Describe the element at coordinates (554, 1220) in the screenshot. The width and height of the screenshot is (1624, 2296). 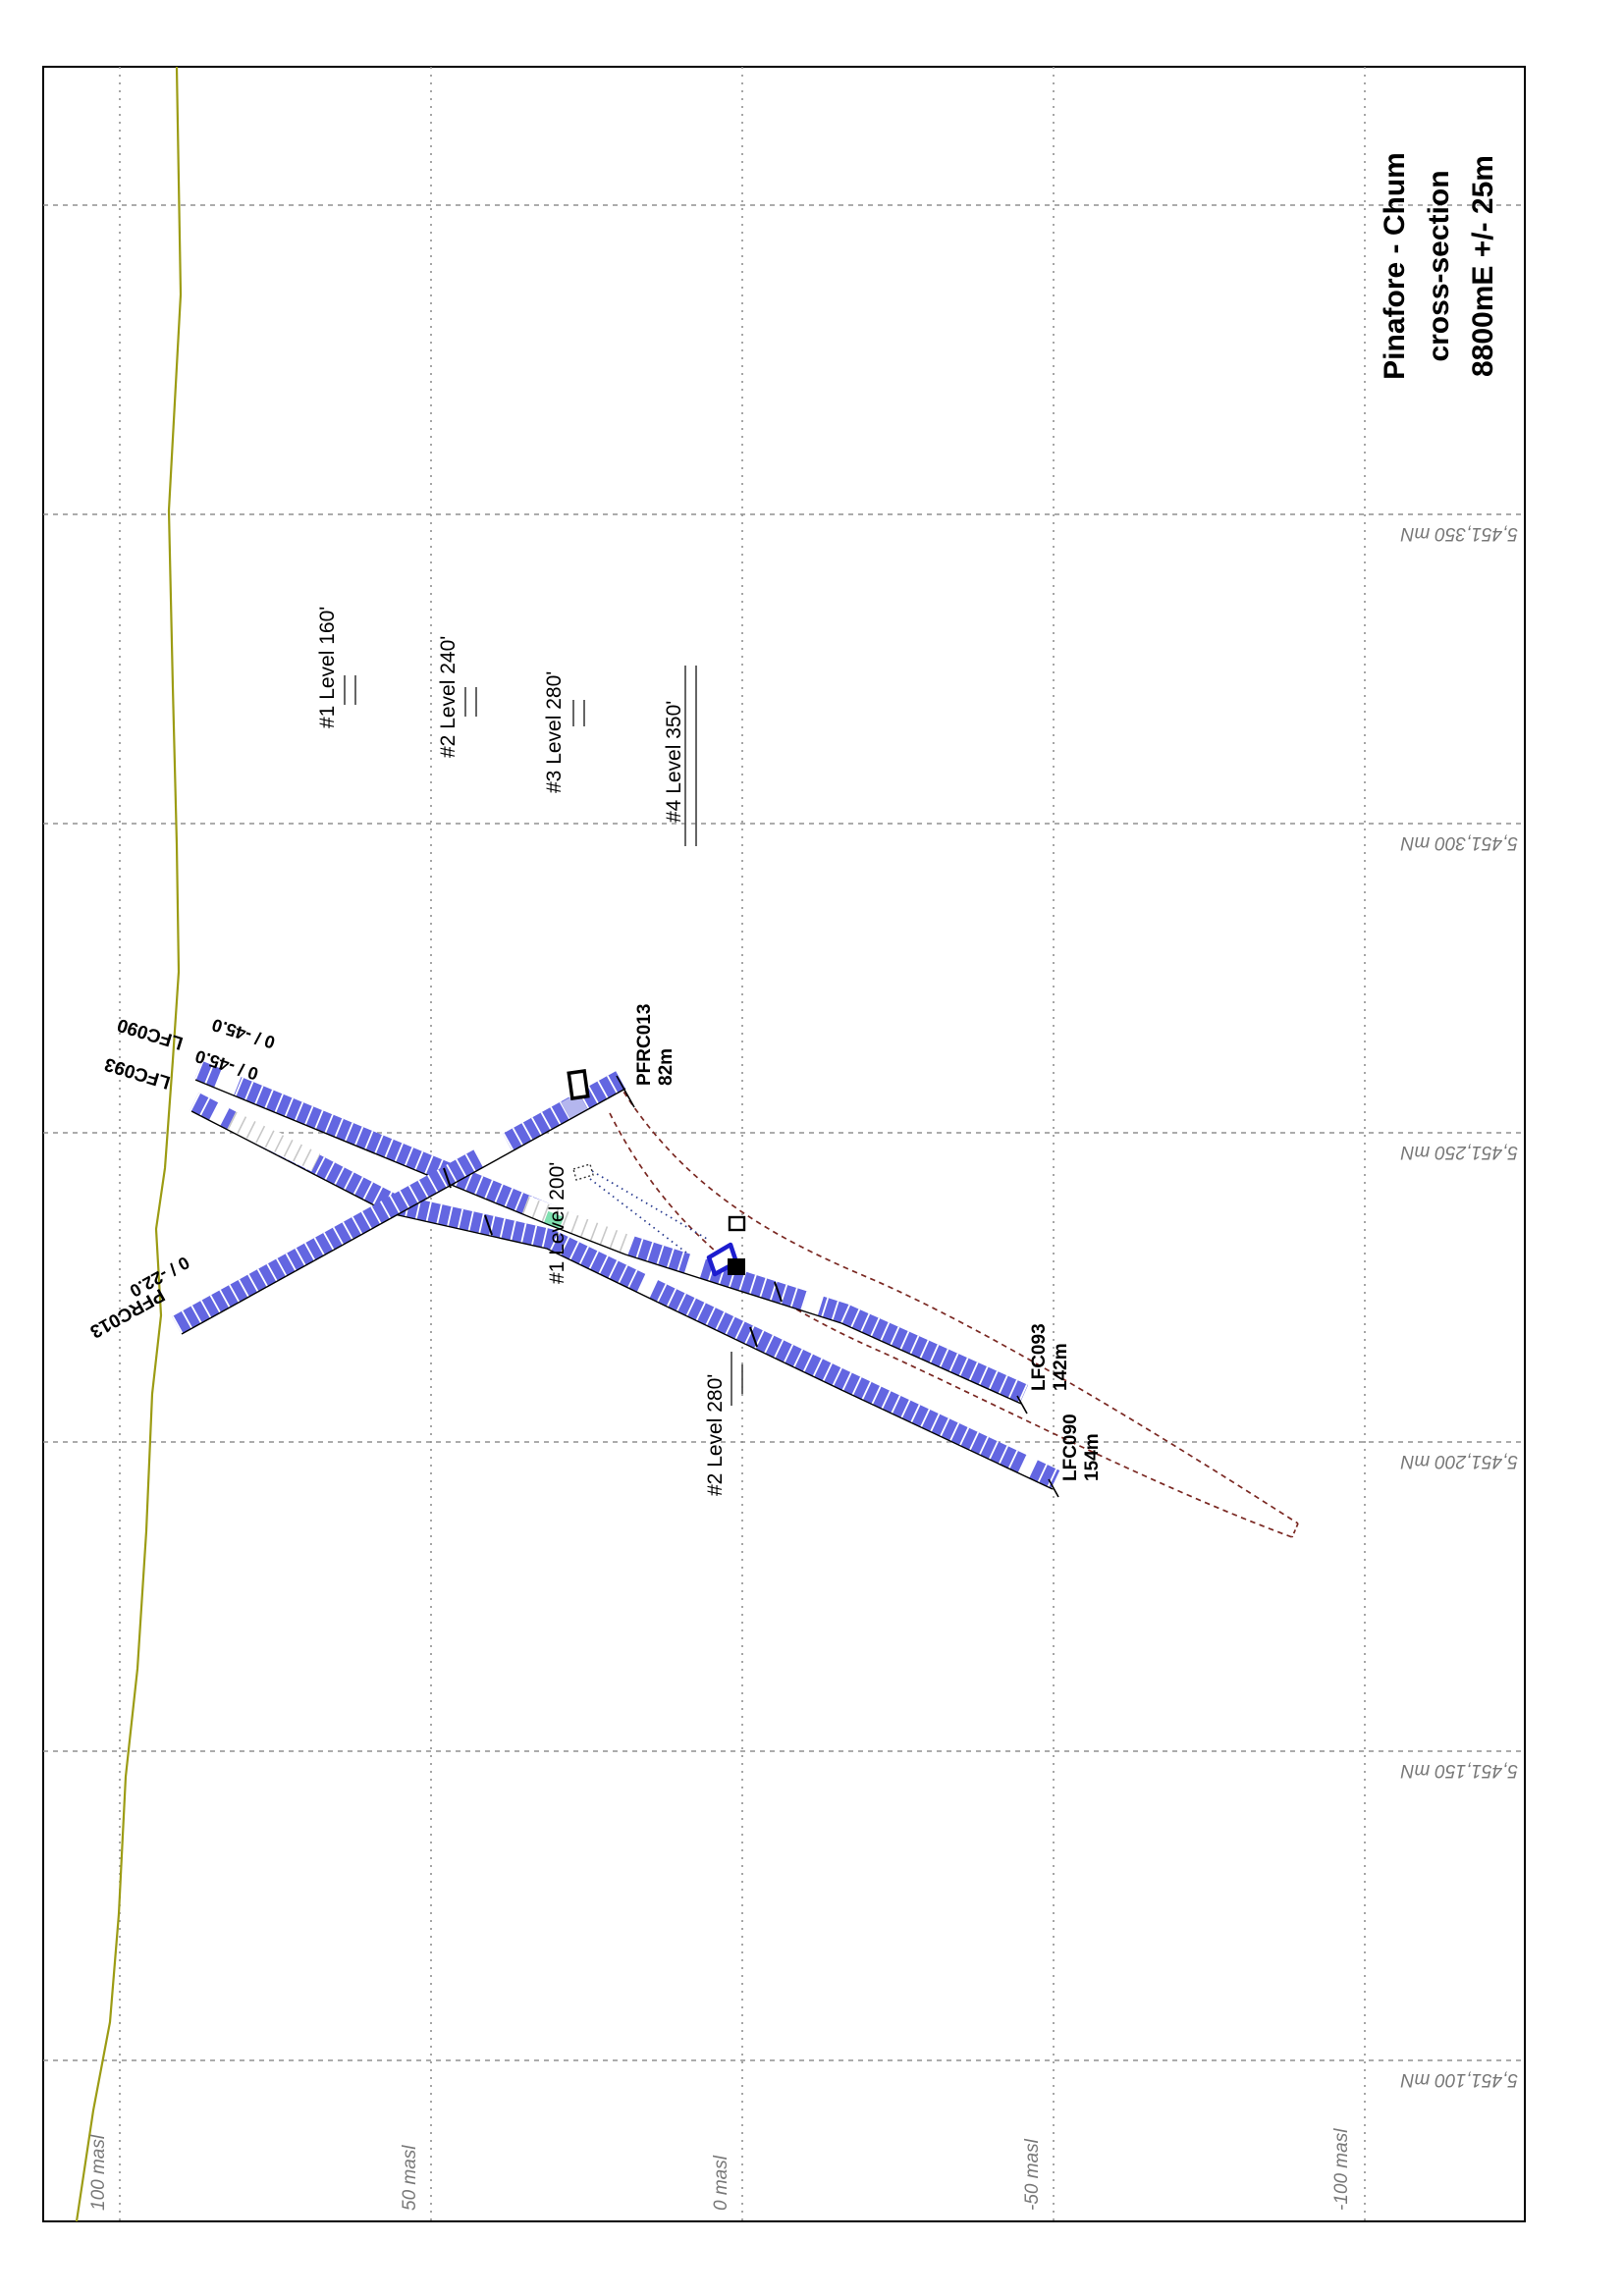
I see `assay-interval-green` at that location.